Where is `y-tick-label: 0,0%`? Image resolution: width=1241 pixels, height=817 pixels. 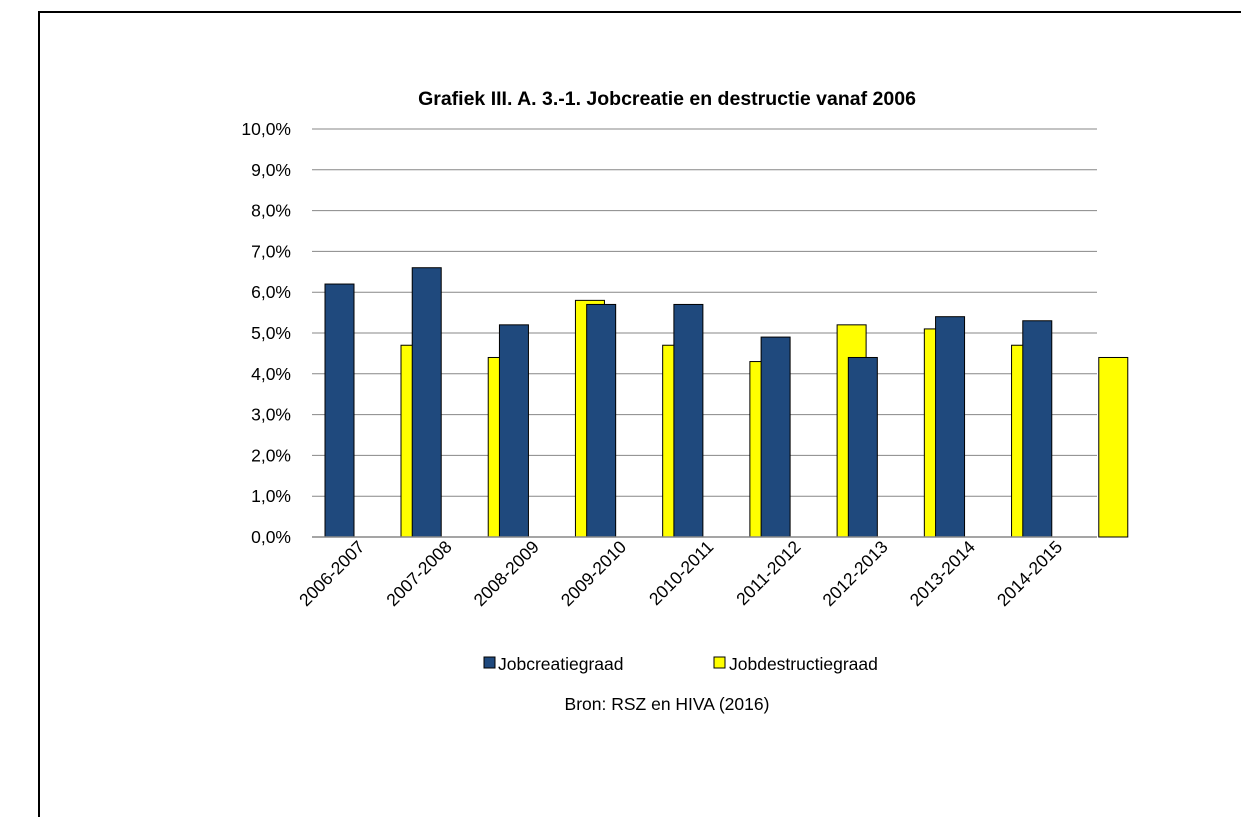
y-tick-label: 0,0% is located at coordinates (271, 537).